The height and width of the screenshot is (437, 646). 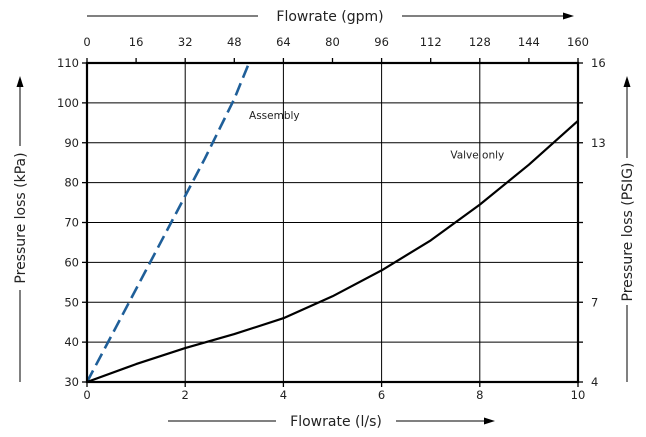 What do you see at coordinates (71, 183) in the screenshot?
I see `y-tick-label: 80` at bounding box center [71, 183].